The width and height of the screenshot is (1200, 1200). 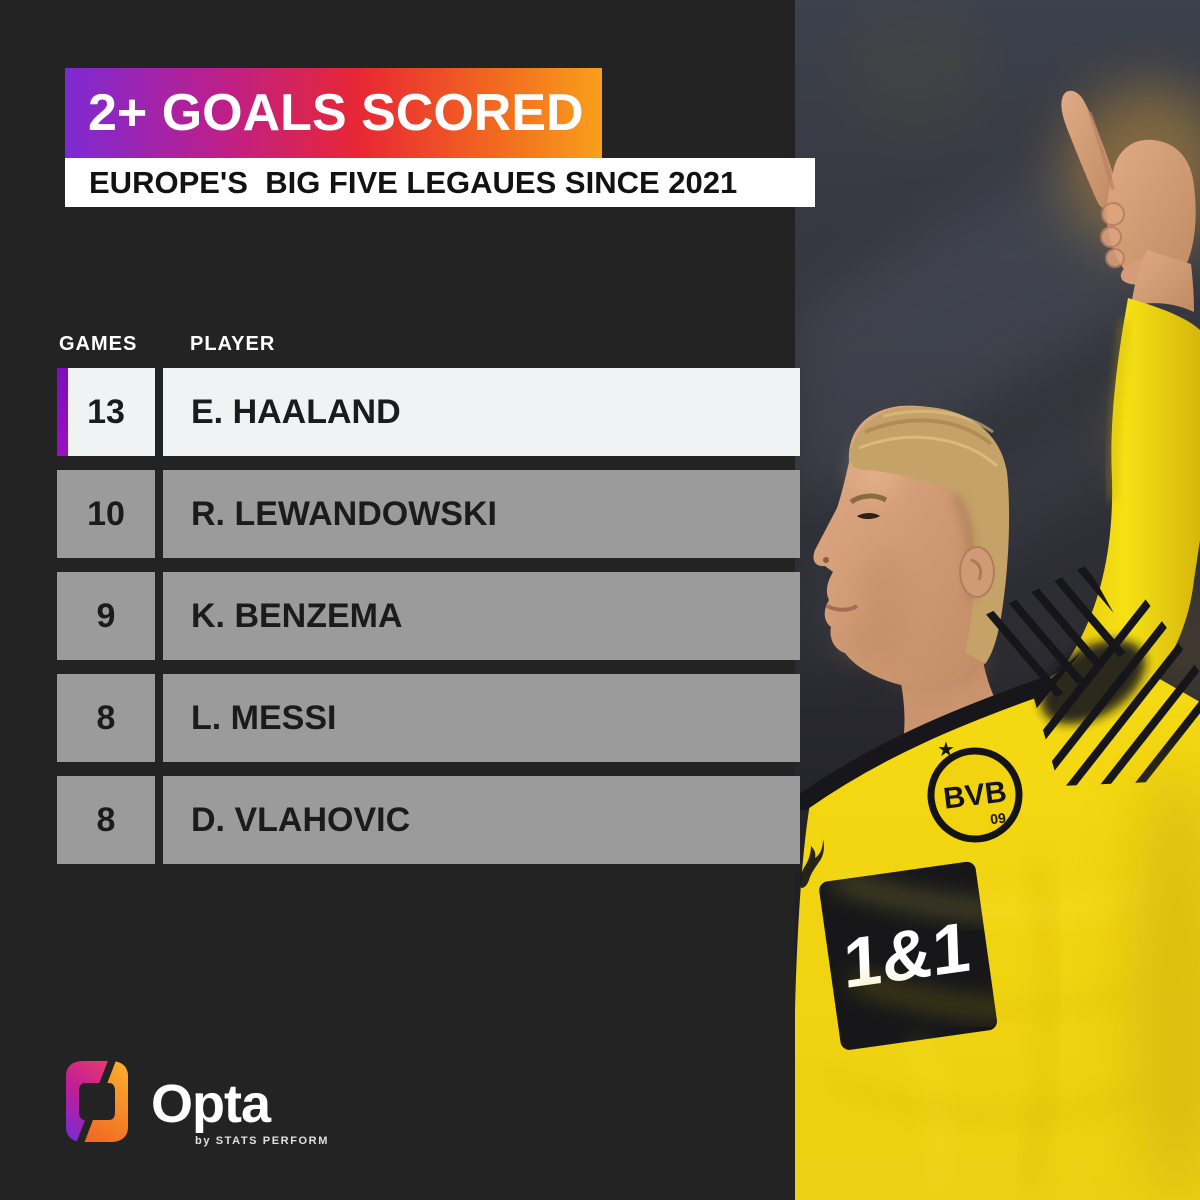 I want to click on column-header-games: GAMES, so click(x=98, y=344).